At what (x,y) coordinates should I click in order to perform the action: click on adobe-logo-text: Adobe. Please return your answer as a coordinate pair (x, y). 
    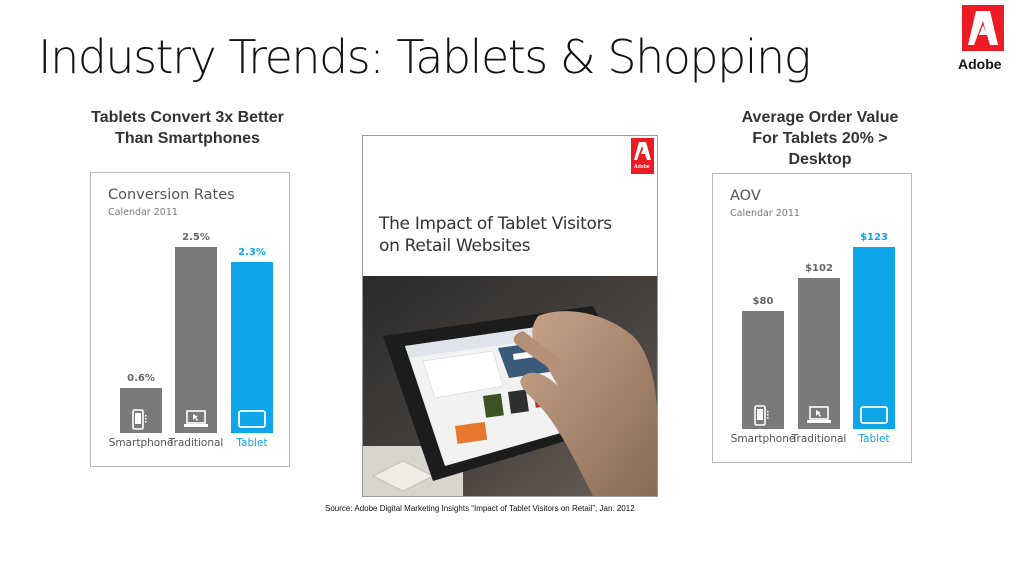
    Looking at the image, I should click on (980, 64).